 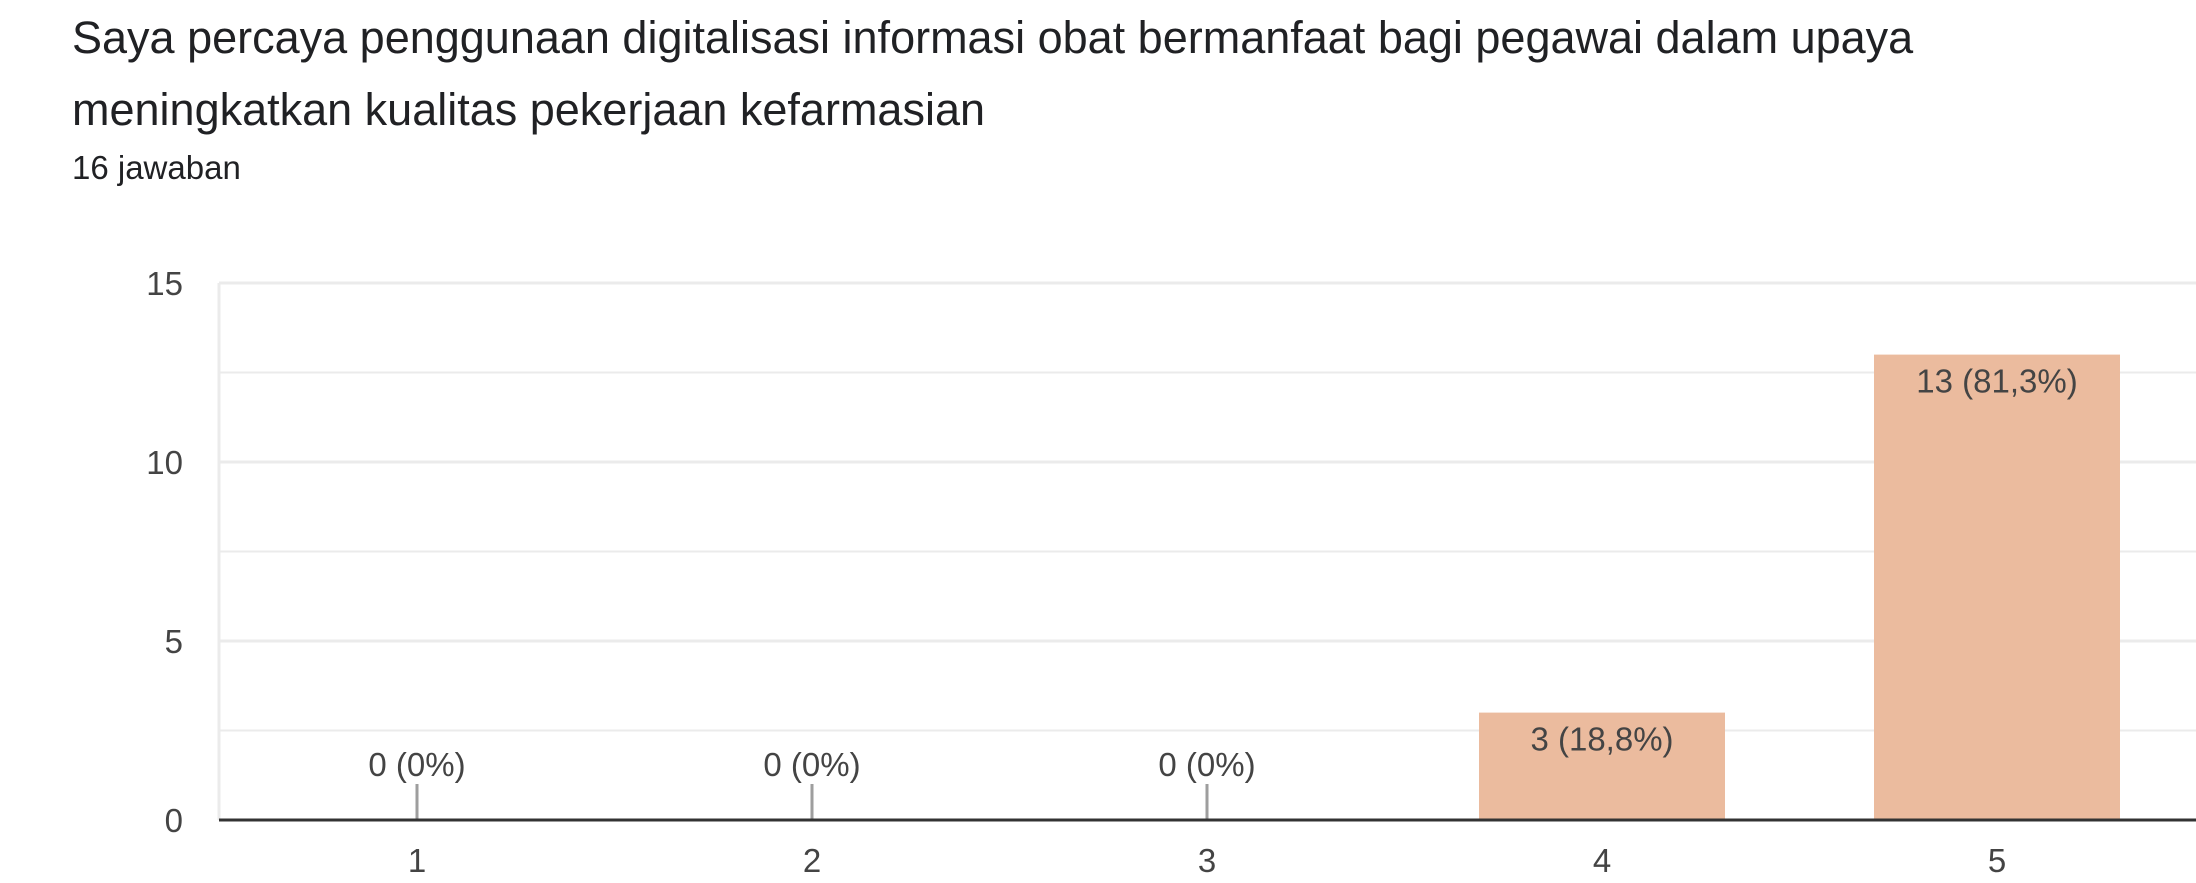 I want to click on y-tick-label: 10, so click(x=164, y=462).